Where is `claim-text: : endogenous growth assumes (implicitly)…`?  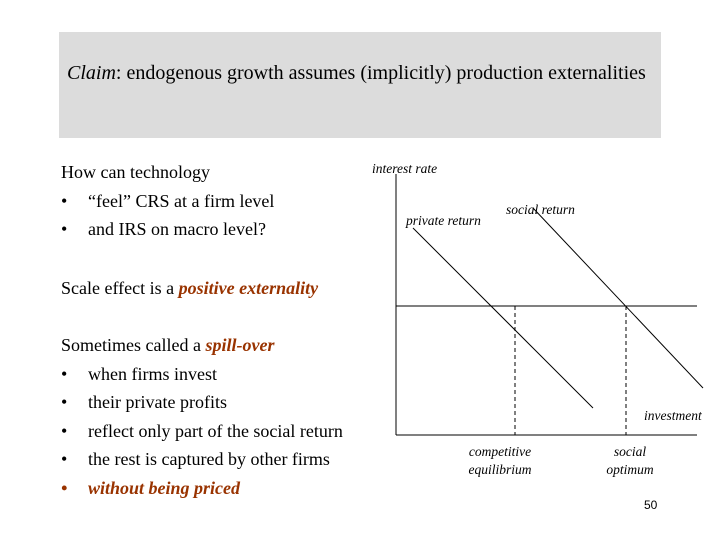
claim-text: : endogenous growth assumes (implicitly)… is located at coordinates (380, 73).